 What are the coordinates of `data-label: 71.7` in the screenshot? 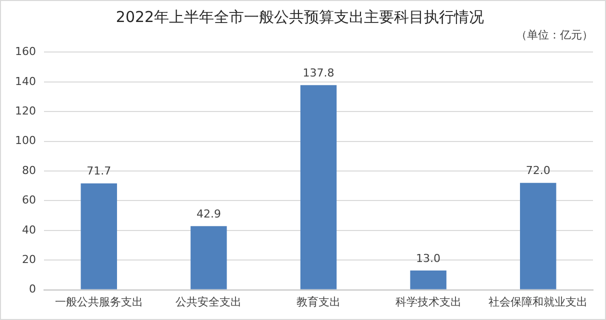 It's located at (99, 171).